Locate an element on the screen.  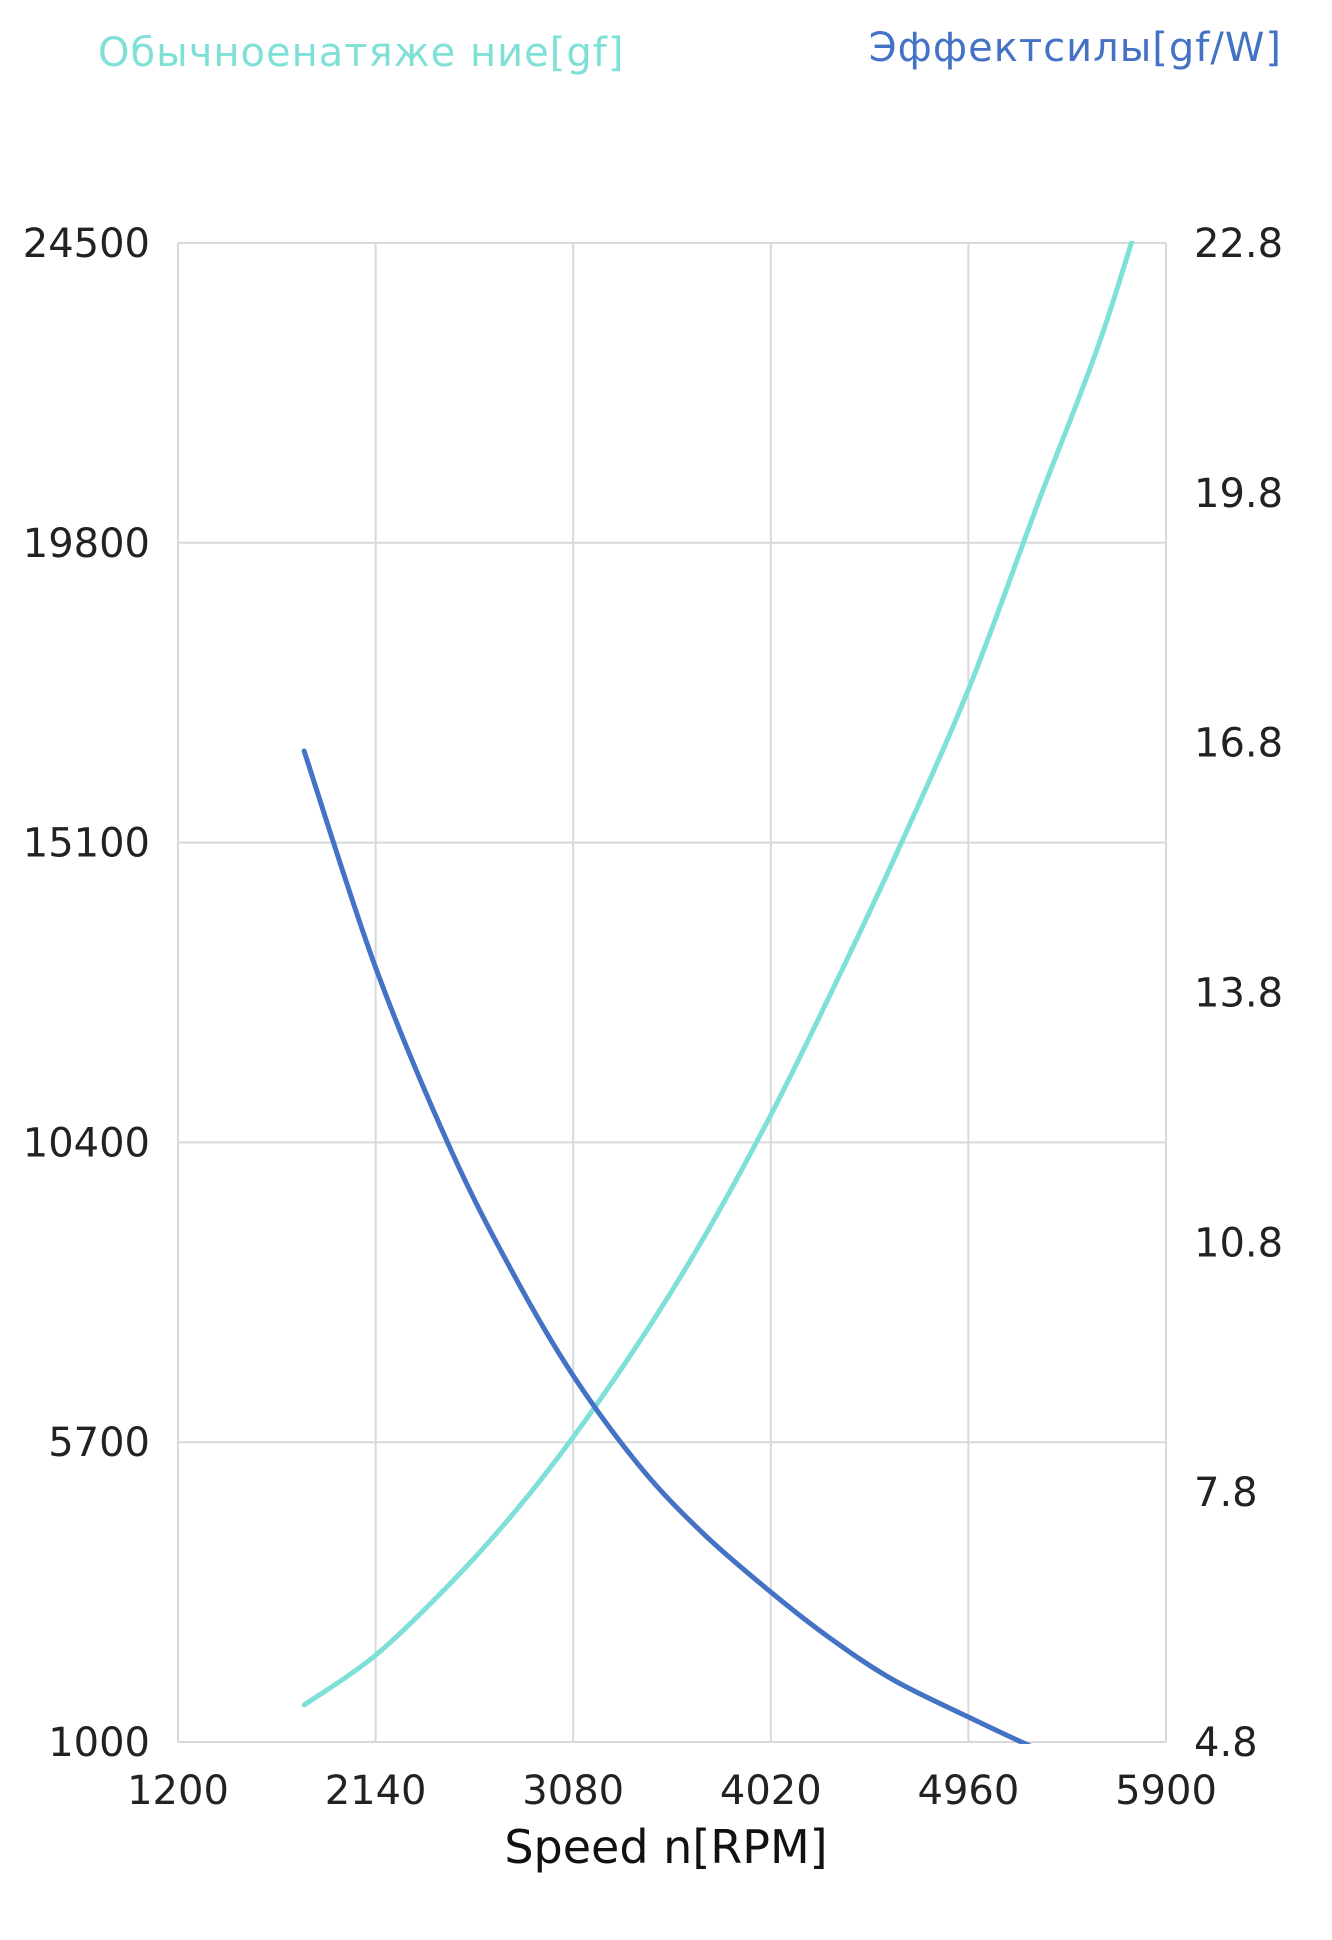
y-left-tick-label: 19800 is located at coordinates (86, 544).